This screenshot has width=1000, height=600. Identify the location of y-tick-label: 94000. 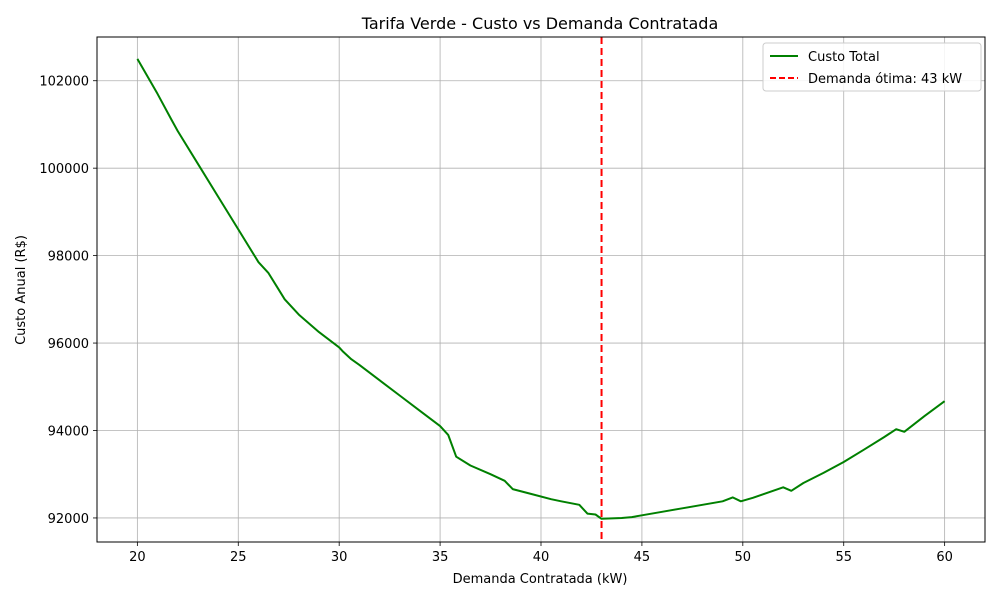
(68, 432).